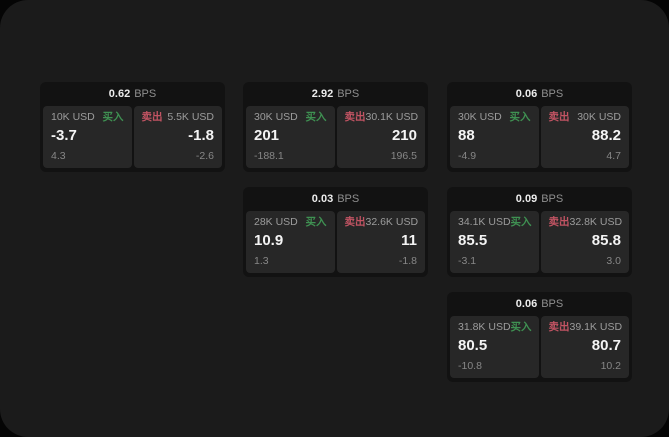 This screenshot has width=669, height=437. I want to click on sell-quote-panel: 卖出 32.8K USD 85.8 3.0, so click(584, 242).